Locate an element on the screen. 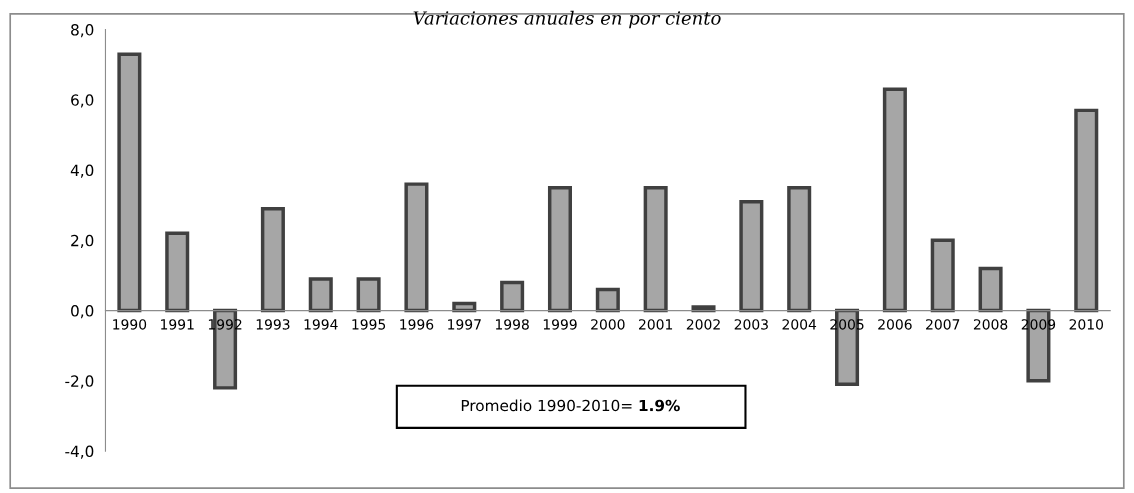  y-tick-label: 0,0 is located at coordinates (82, 312).